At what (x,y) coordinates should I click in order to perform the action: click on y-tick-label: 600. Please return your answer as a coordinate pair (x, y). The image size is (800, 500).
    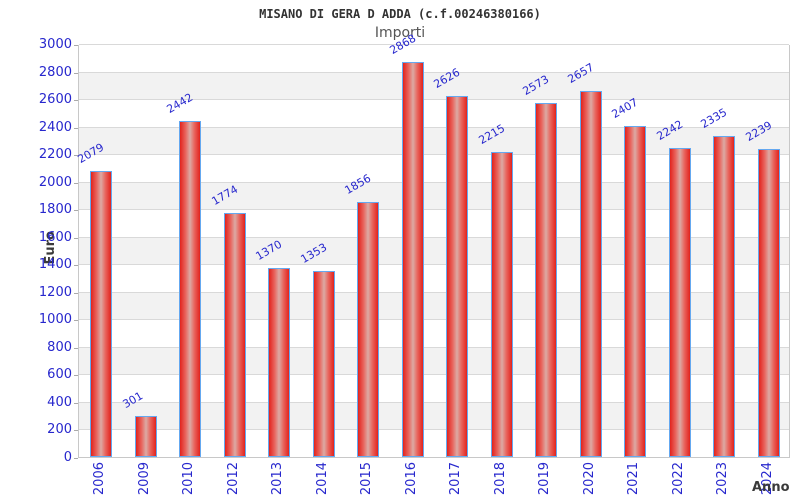
    Looking at the image, I should click on (59, 375).